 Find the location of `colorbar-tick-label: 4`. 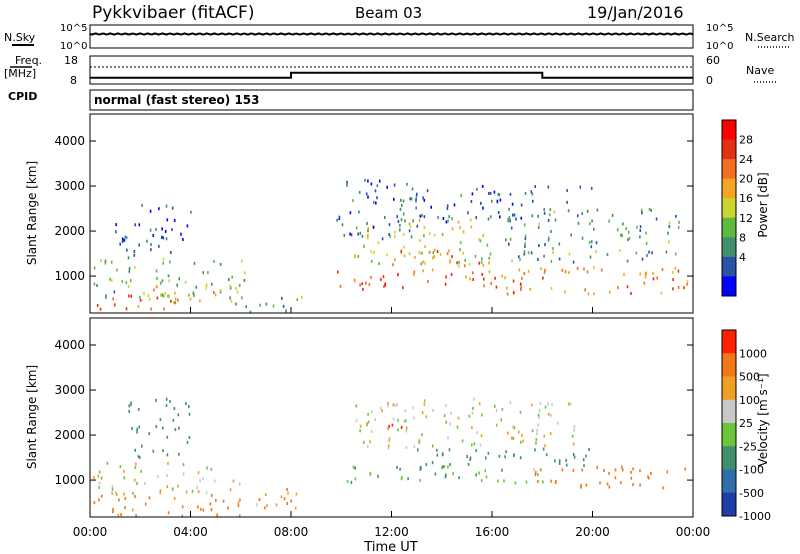

colorbar-tick-label: 4 is located at coordinates (742, 257).